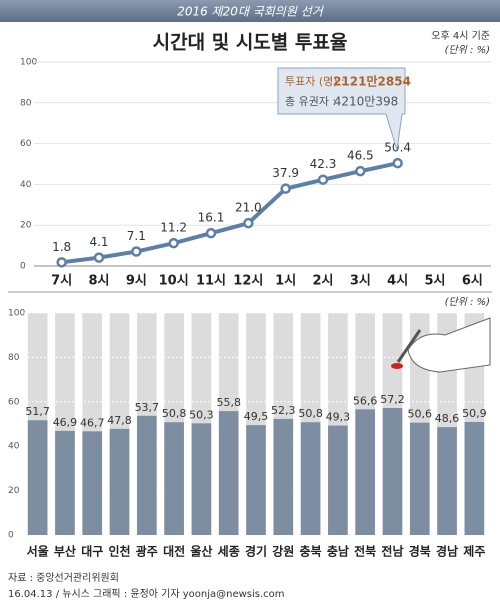  I want to click on value-label: 49,3, so click(338, 417).